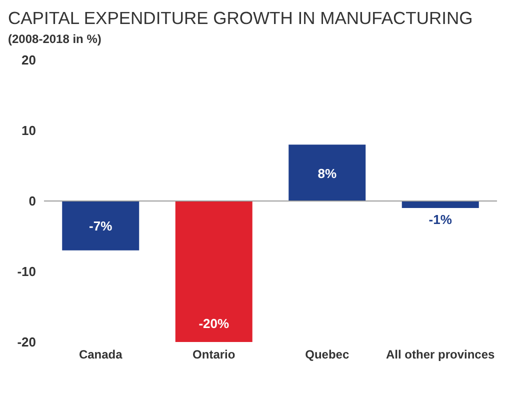 This screenshot has width=509, height=397. I want to click on y-tick-label: 10, so click(29, 130).